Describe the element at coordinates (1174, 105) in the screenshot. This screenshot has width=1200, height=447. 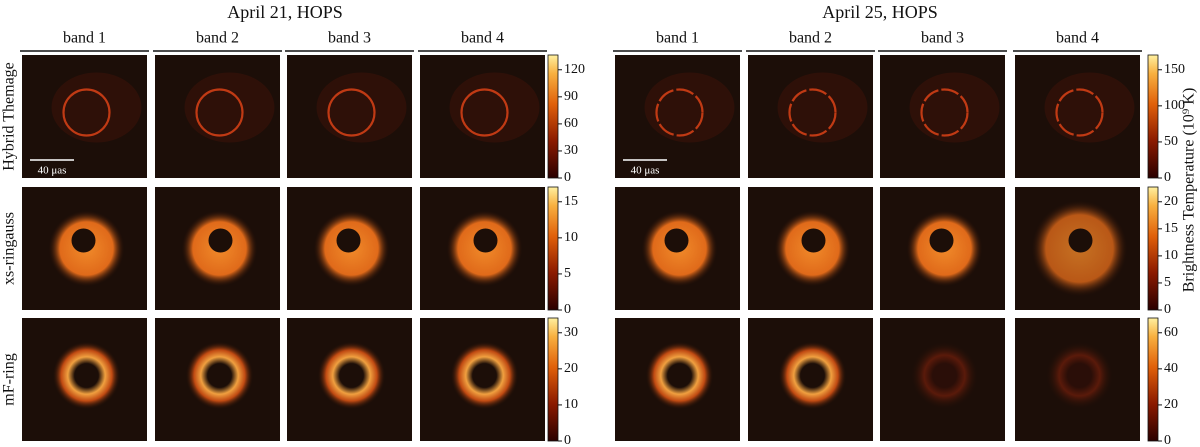
I see `colorbar-tick-label: 100` at that location.